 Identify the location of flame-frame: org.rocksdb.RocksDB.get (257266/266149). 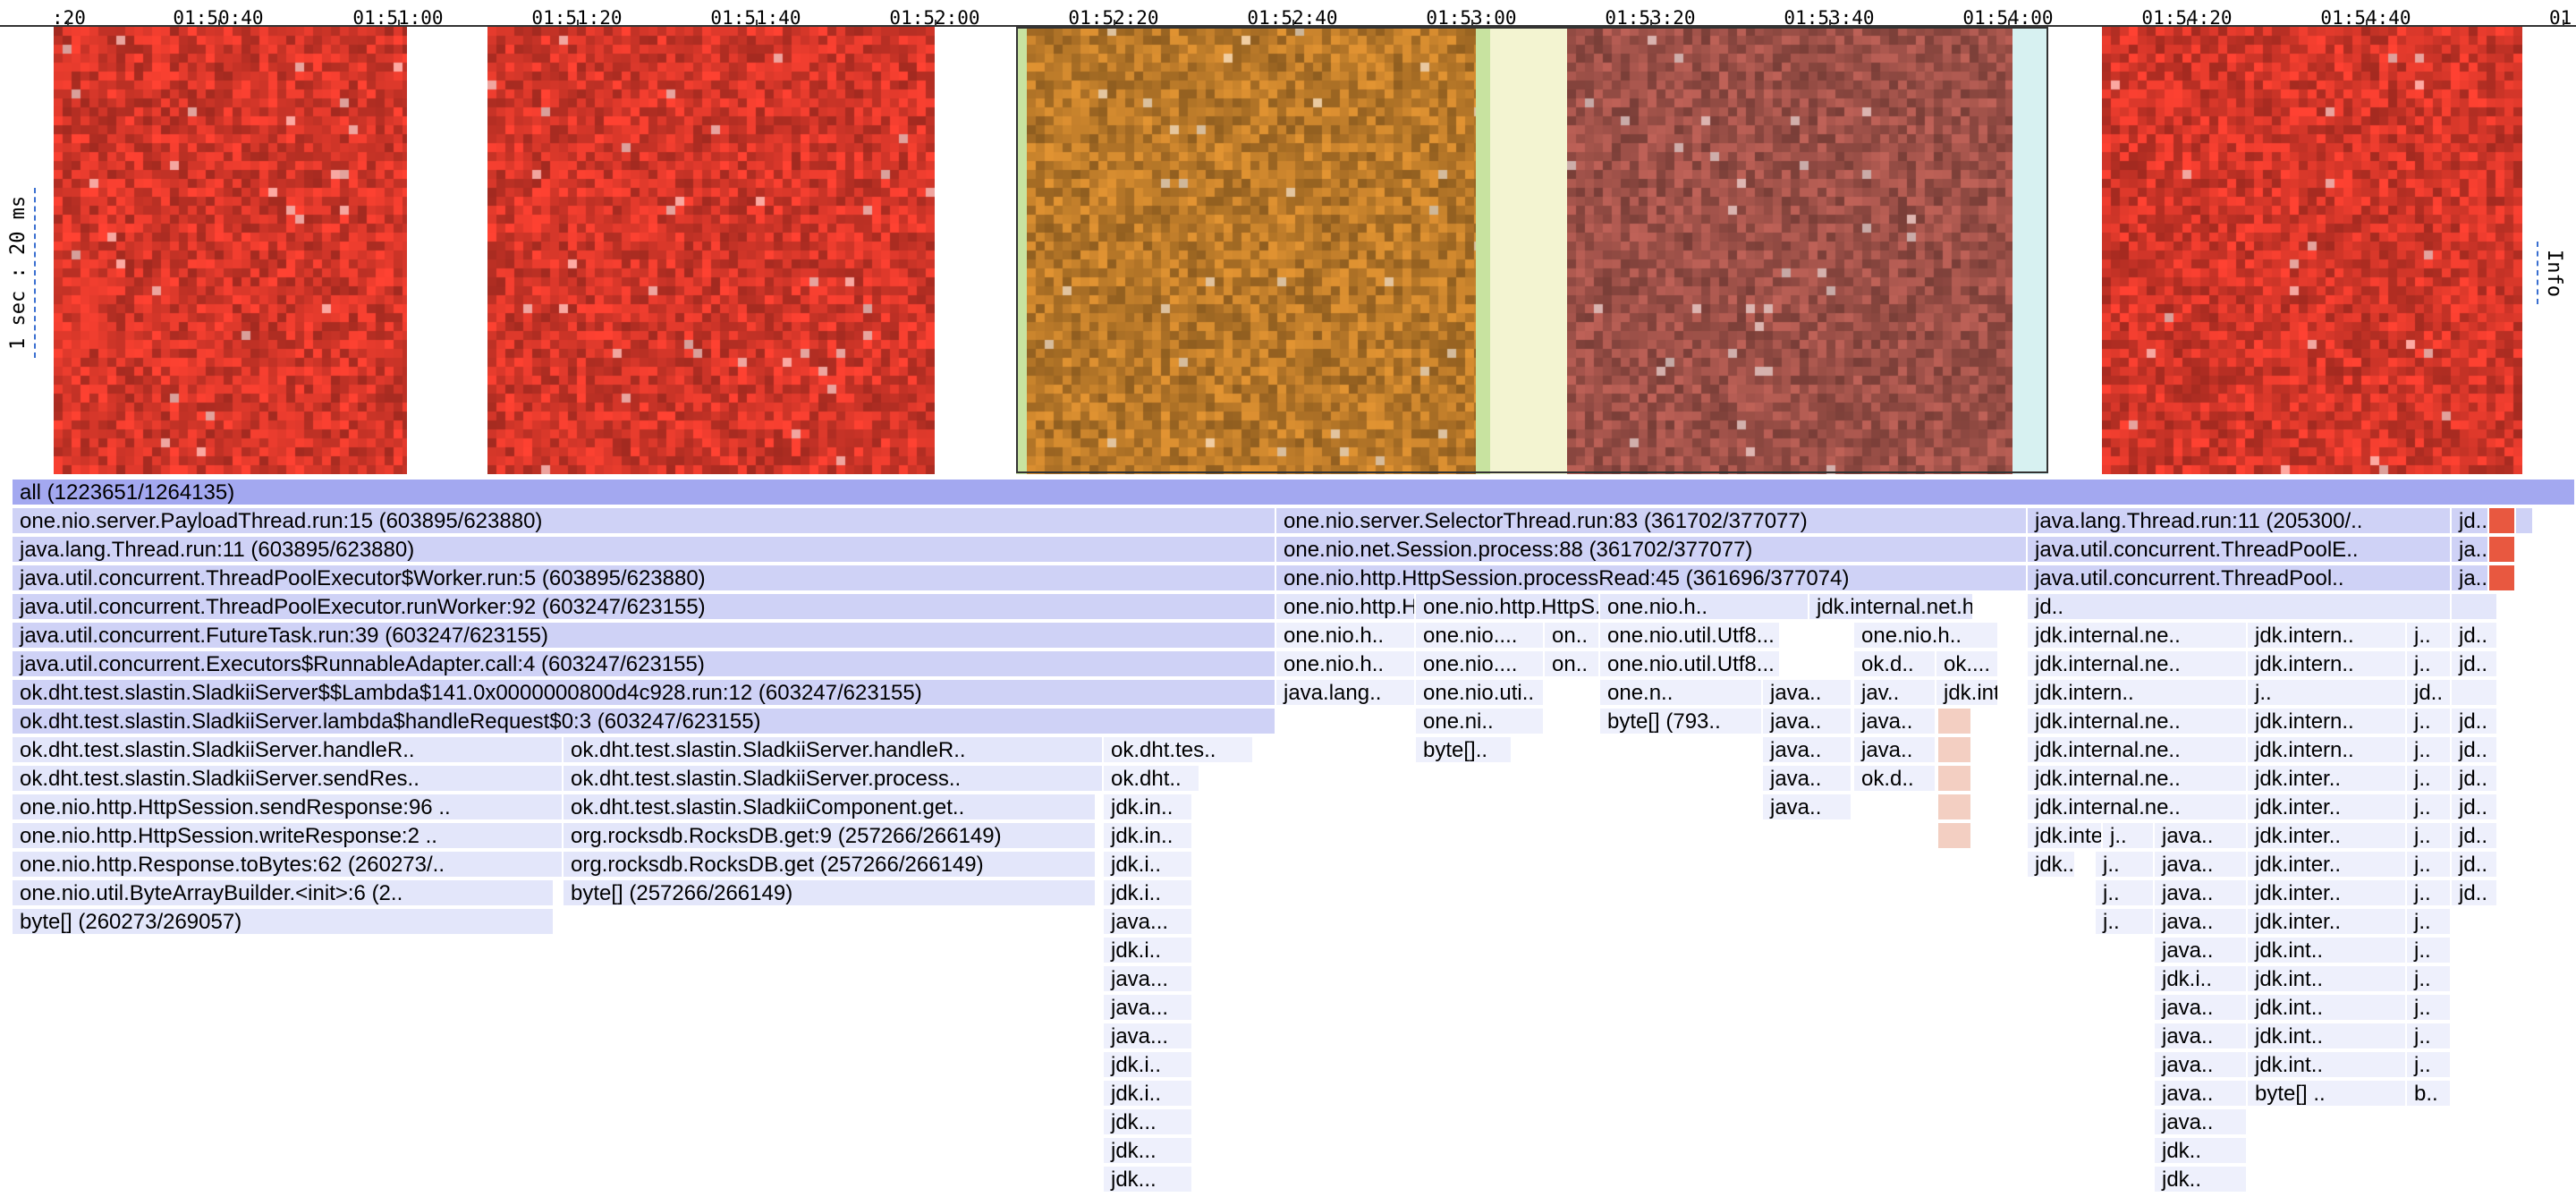
(830, 865).